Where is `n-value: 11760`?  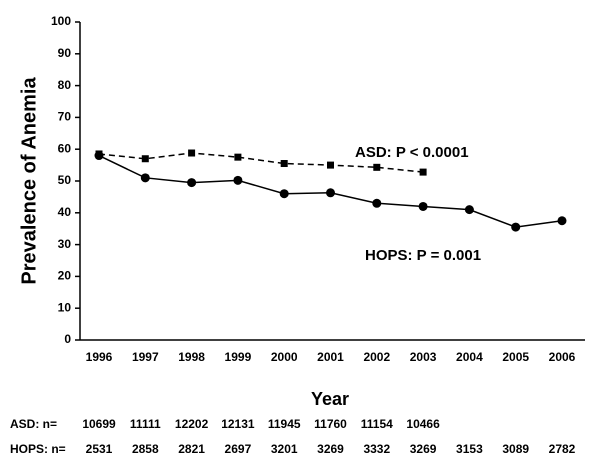 n-value: 11760 is located at coordinates (330, 424).